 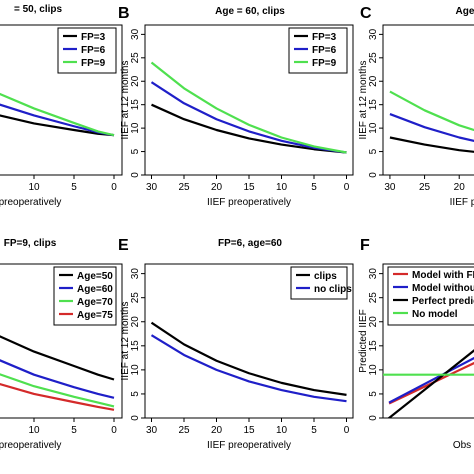 What do you see at coordinates (250, 11) in the screenshot?
I see `panel-title: Age = 60, clips` at bounding box center [250, 11].